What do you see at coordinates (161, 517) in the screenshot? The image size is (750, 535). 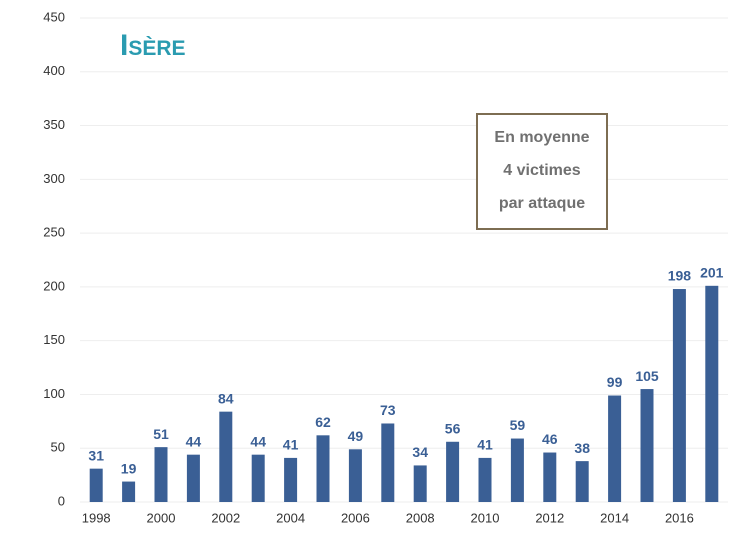 I see `x-tick-label: 2000` at bounding box center [161, 517].